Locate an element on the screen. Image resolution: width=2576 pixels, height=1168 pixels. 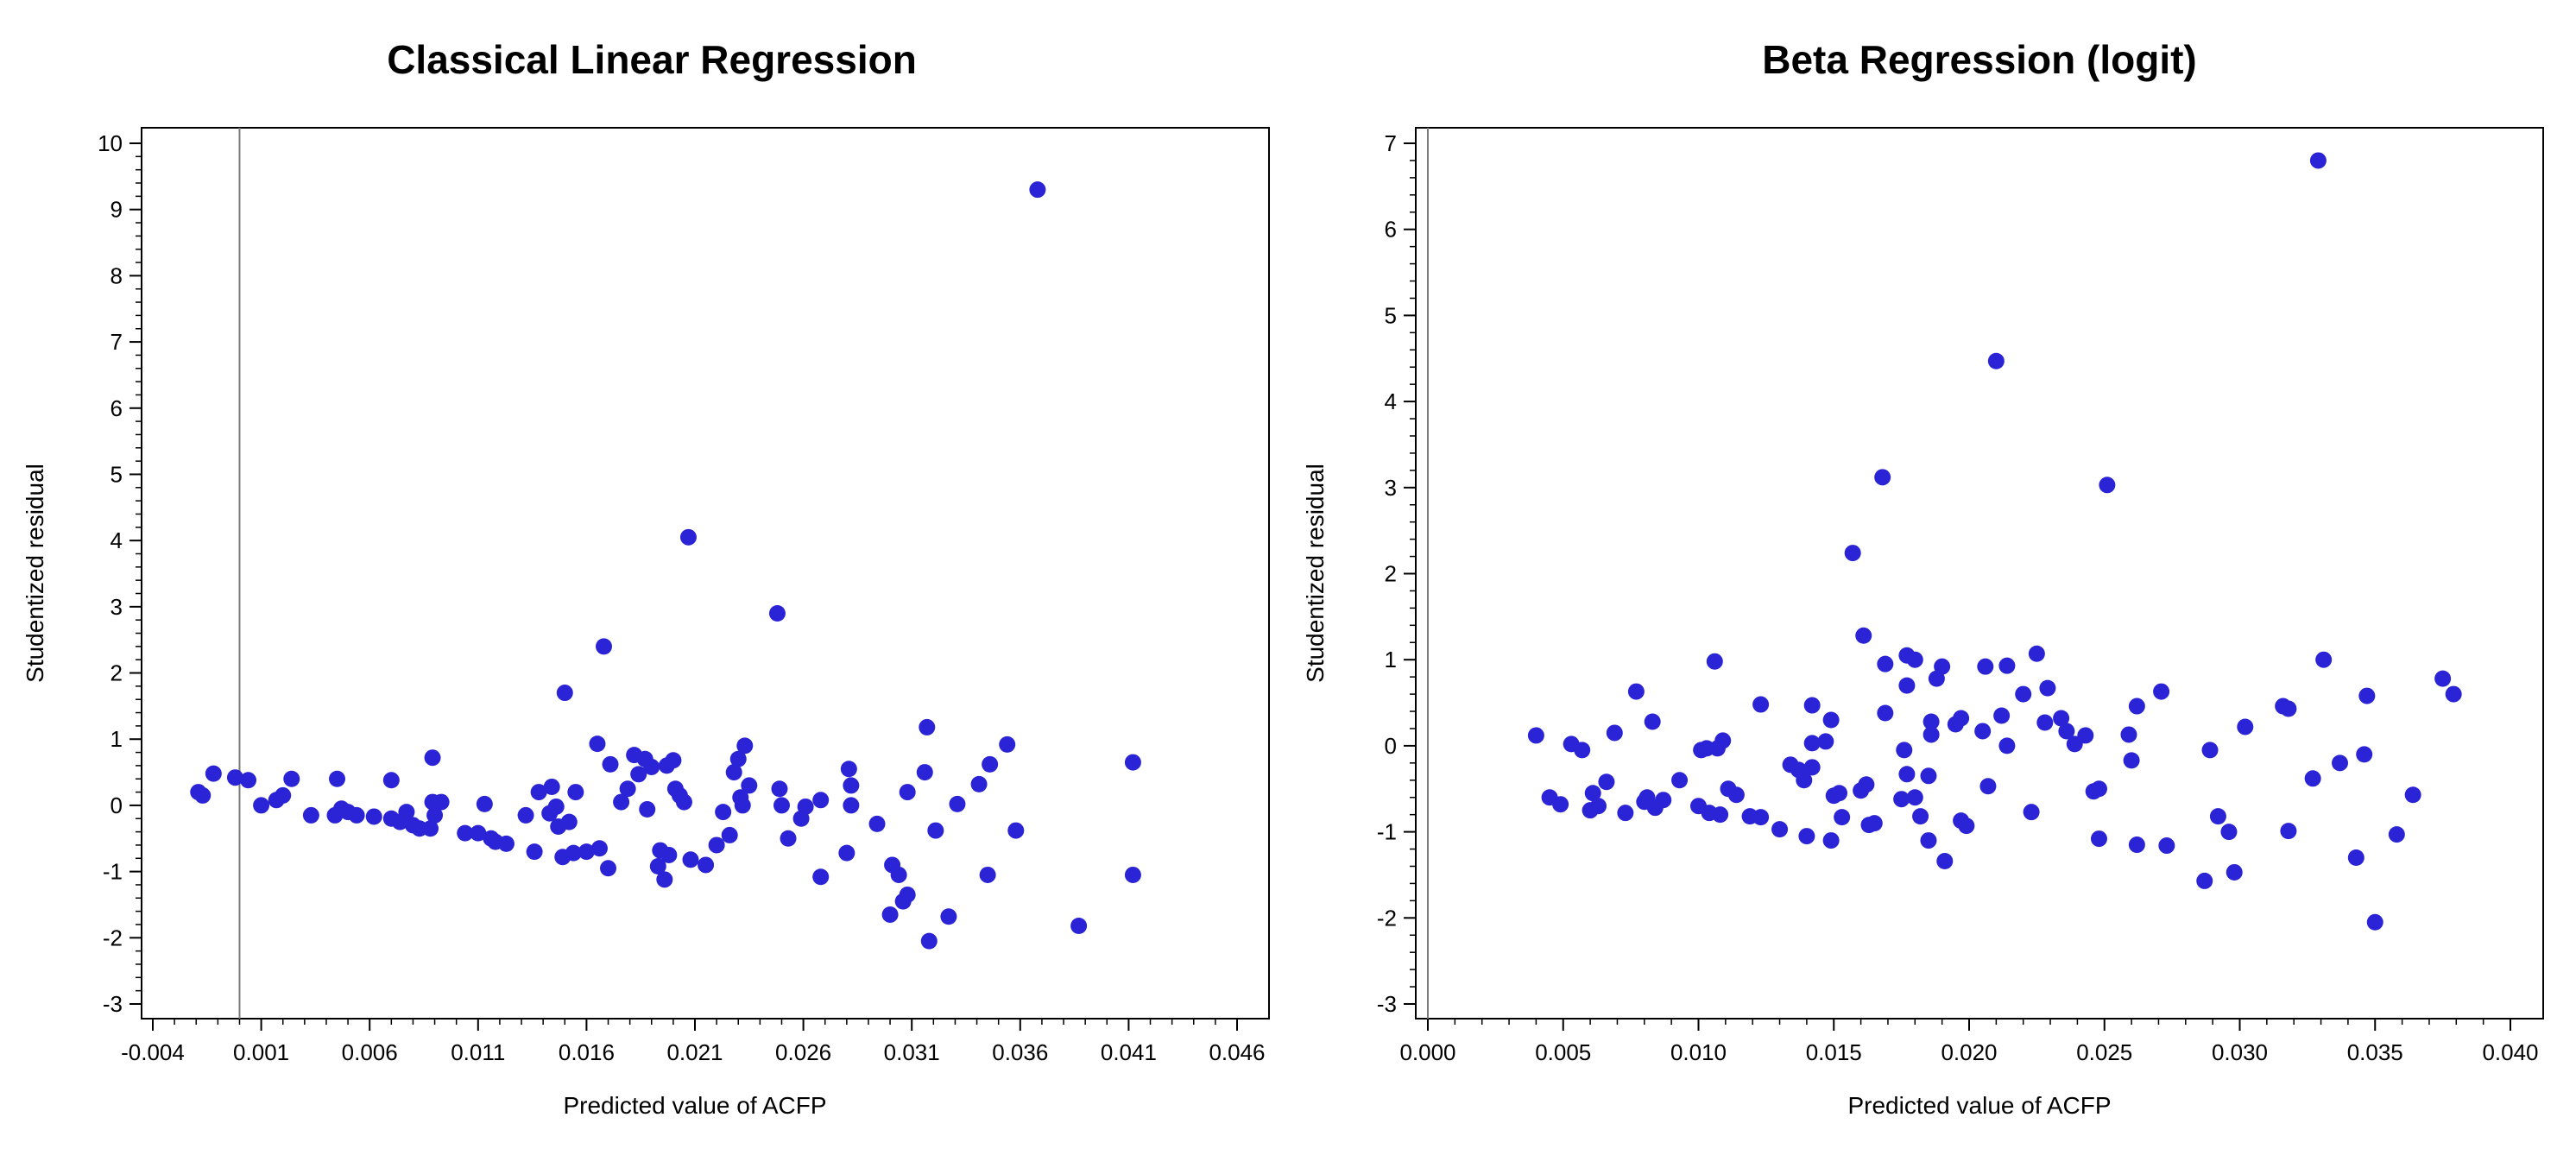
x-tick-label: 0.021 is located at coordinates (694, 1052).